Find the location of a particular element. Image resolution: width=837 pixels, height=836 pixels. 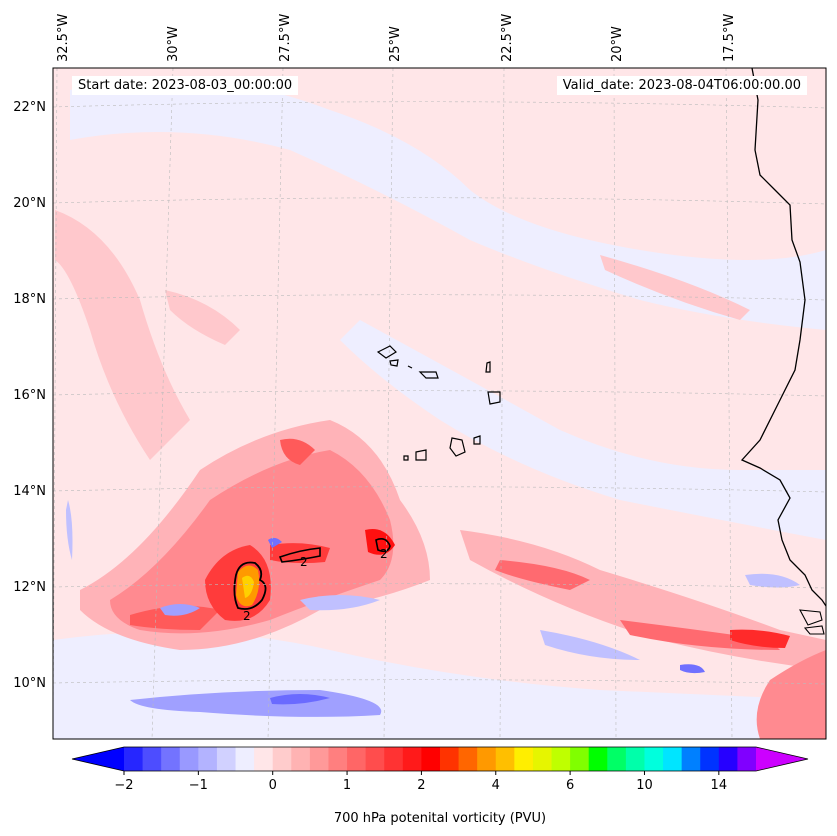

africa-coastline is located at coordinates (783, 337).